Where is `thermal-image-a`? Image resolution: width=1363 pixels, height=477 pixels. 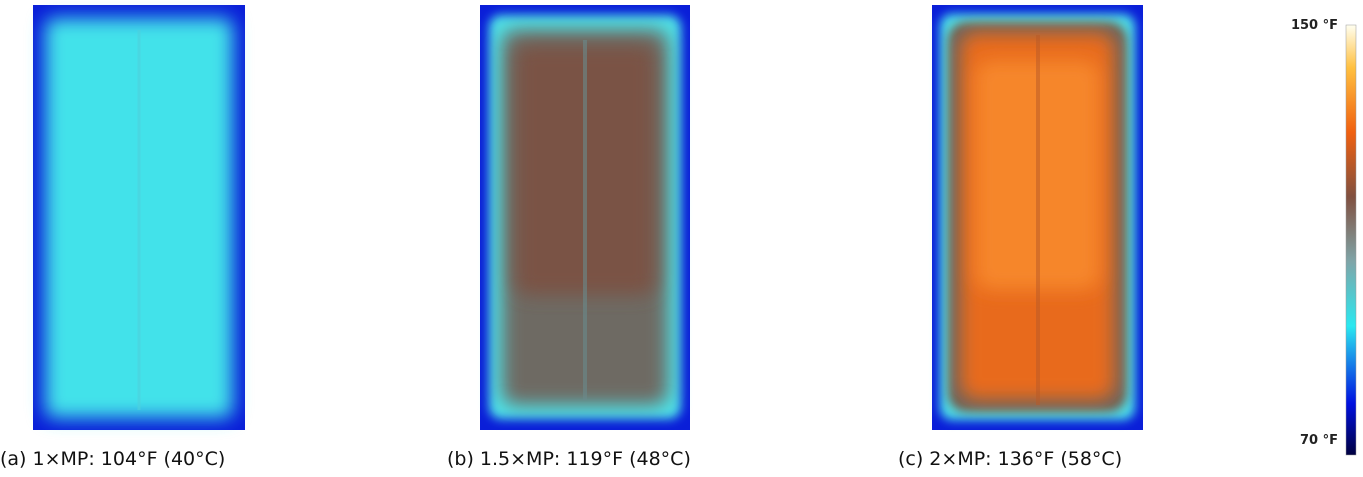
thermal-image-a is located at coordinates (139, 217).